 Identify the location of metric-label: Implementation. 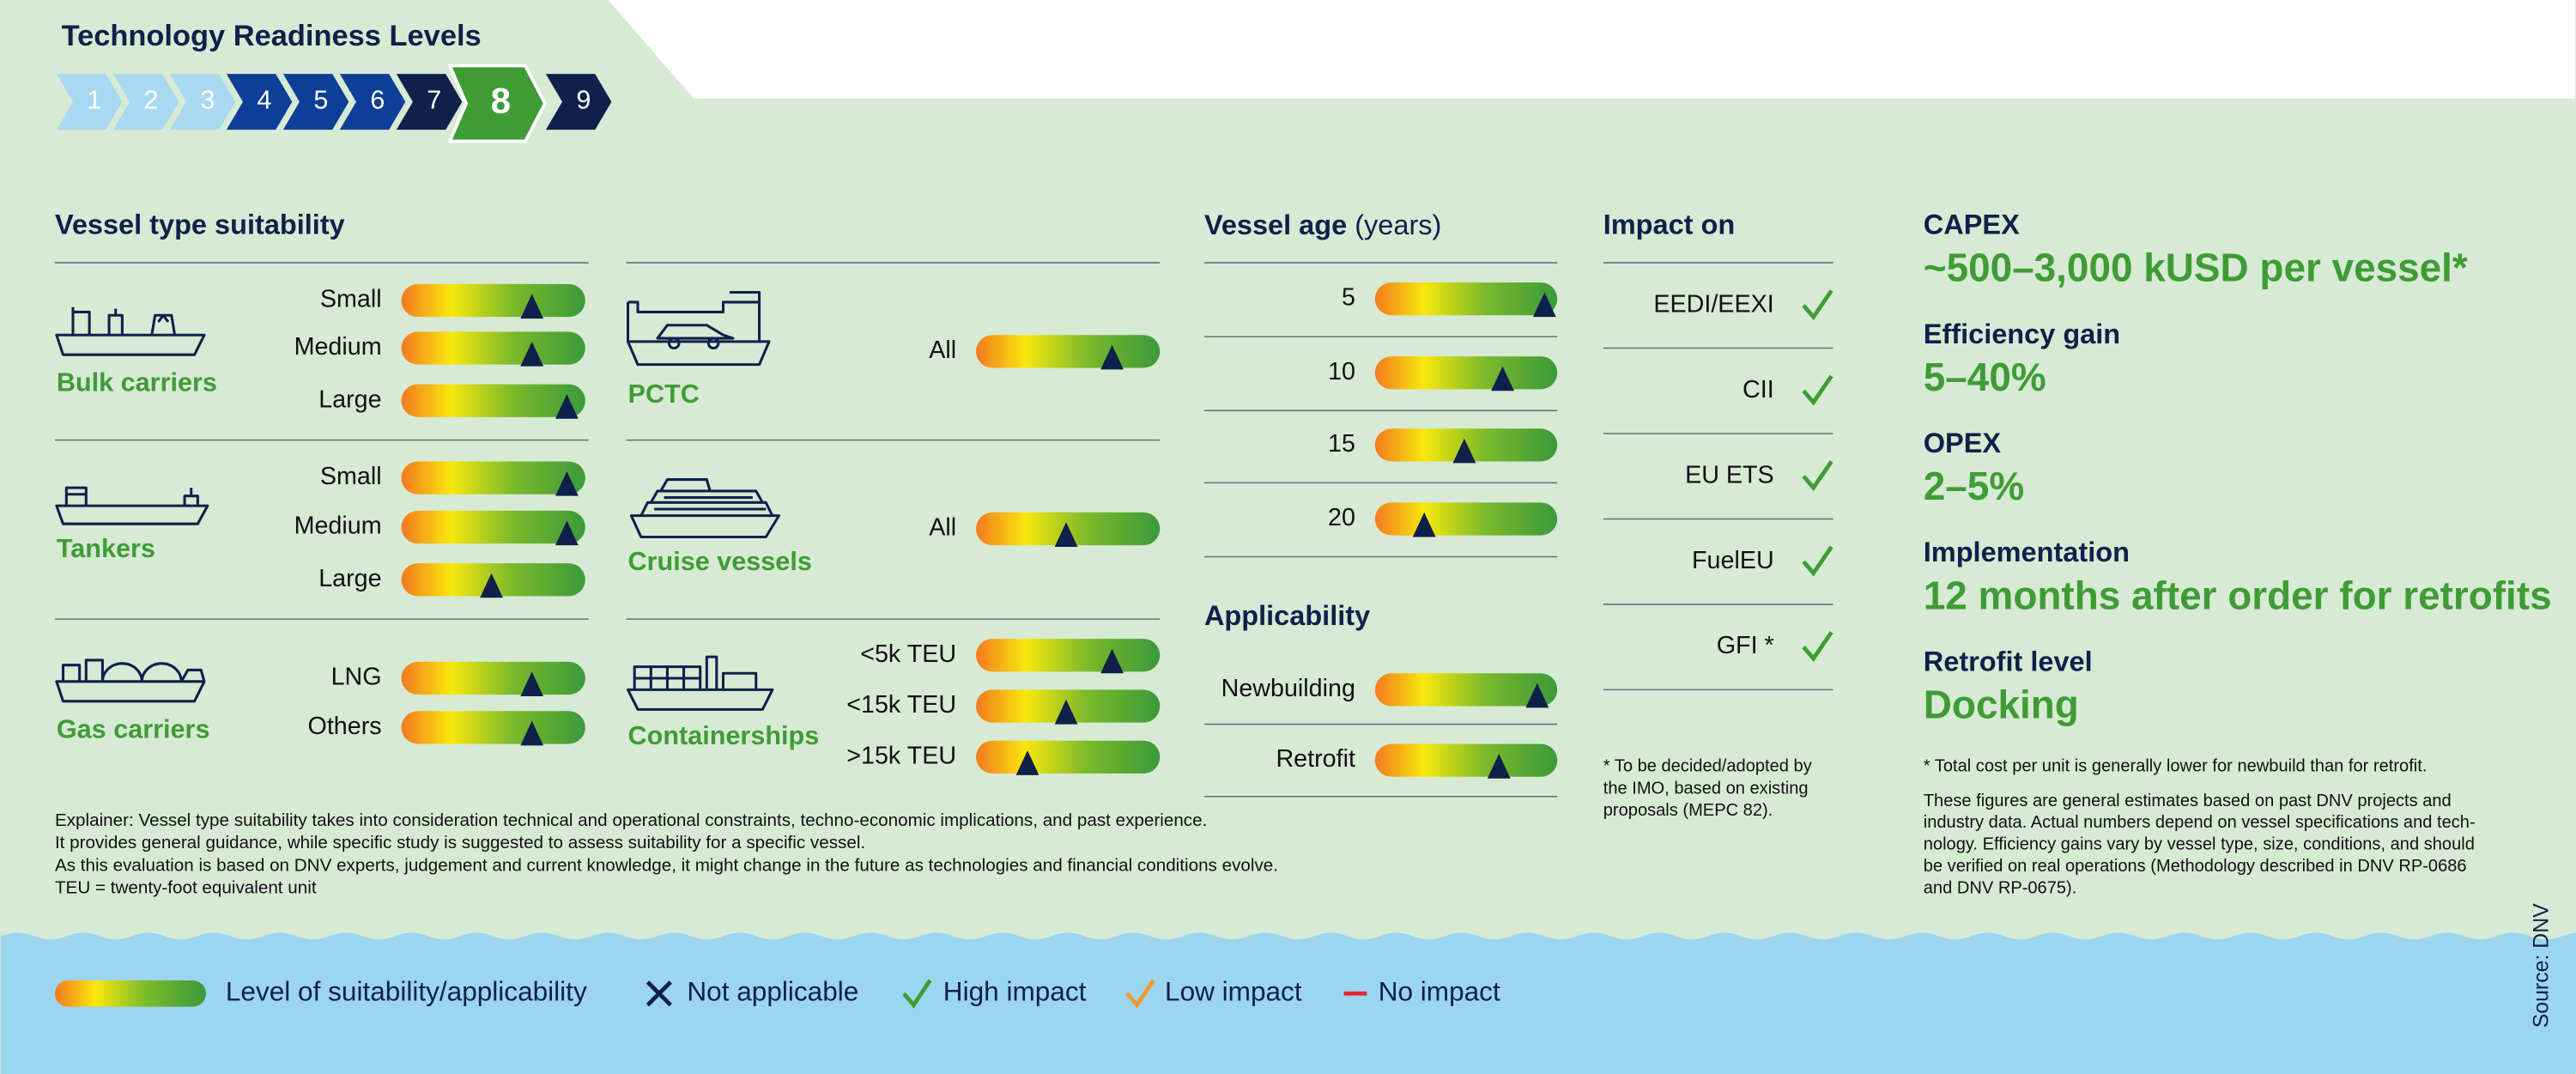
(2027, 552).